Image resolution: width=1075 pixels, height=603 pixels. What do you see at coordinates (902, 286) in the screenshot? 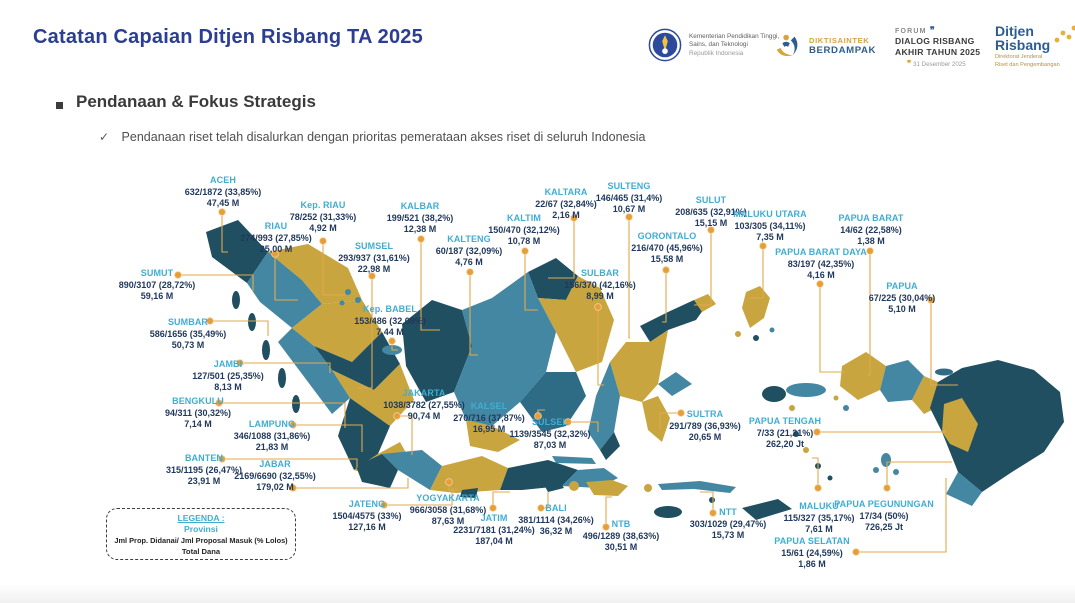
I see `province-name: PAPUA` at bounding box center [902, 286].